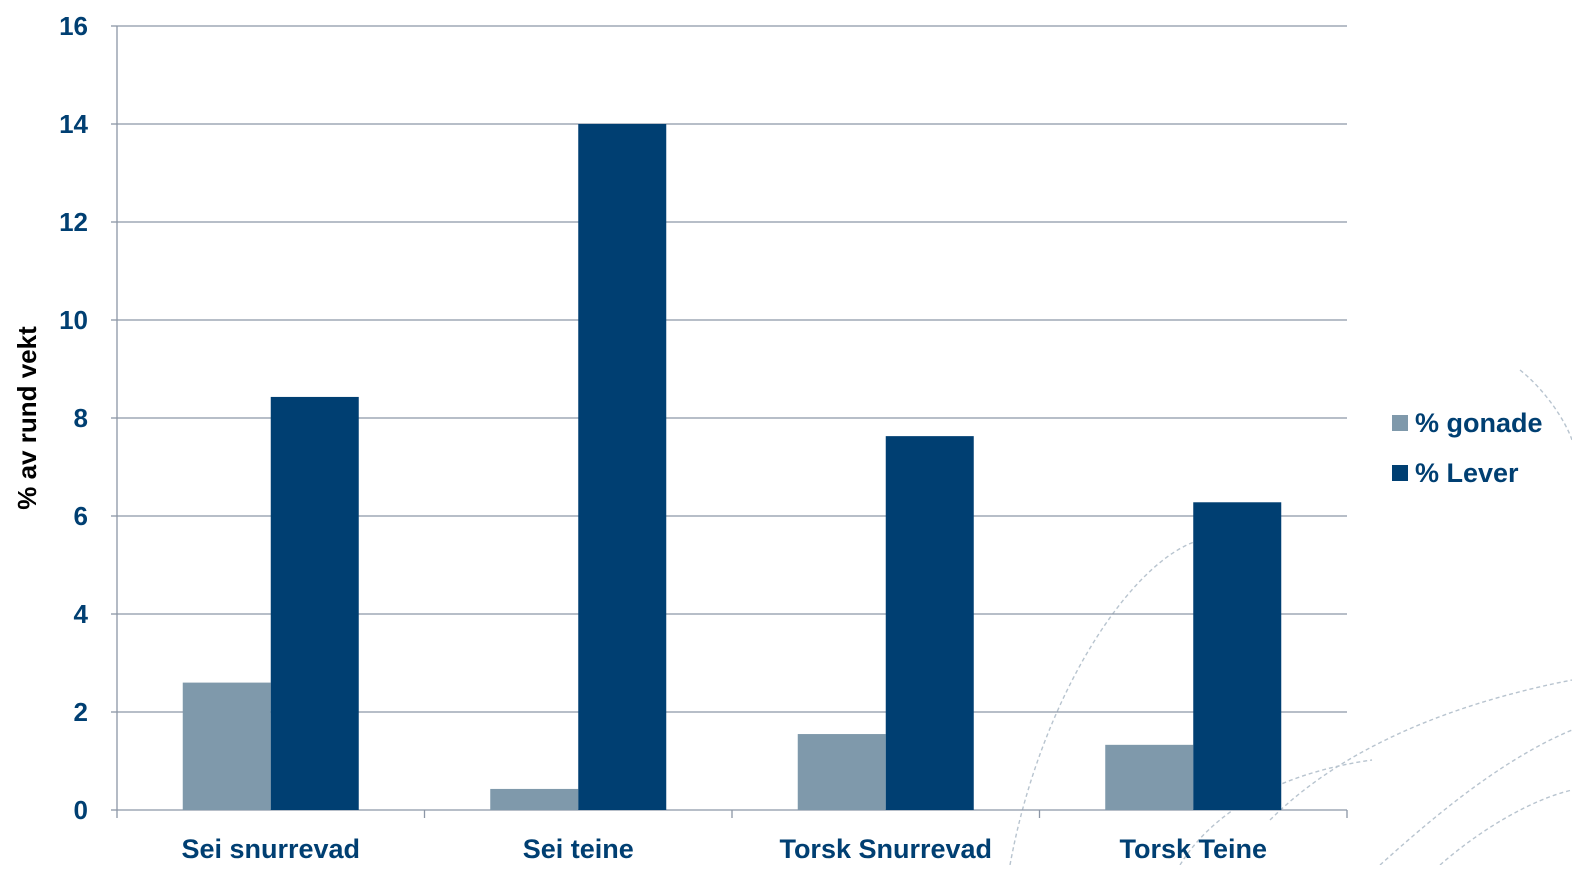 The image size is (1572, 870). What do you see at coordinates (81, 516) in the screenshot?
I see `y-tick-label: 6` at bounding box center [81, 516].